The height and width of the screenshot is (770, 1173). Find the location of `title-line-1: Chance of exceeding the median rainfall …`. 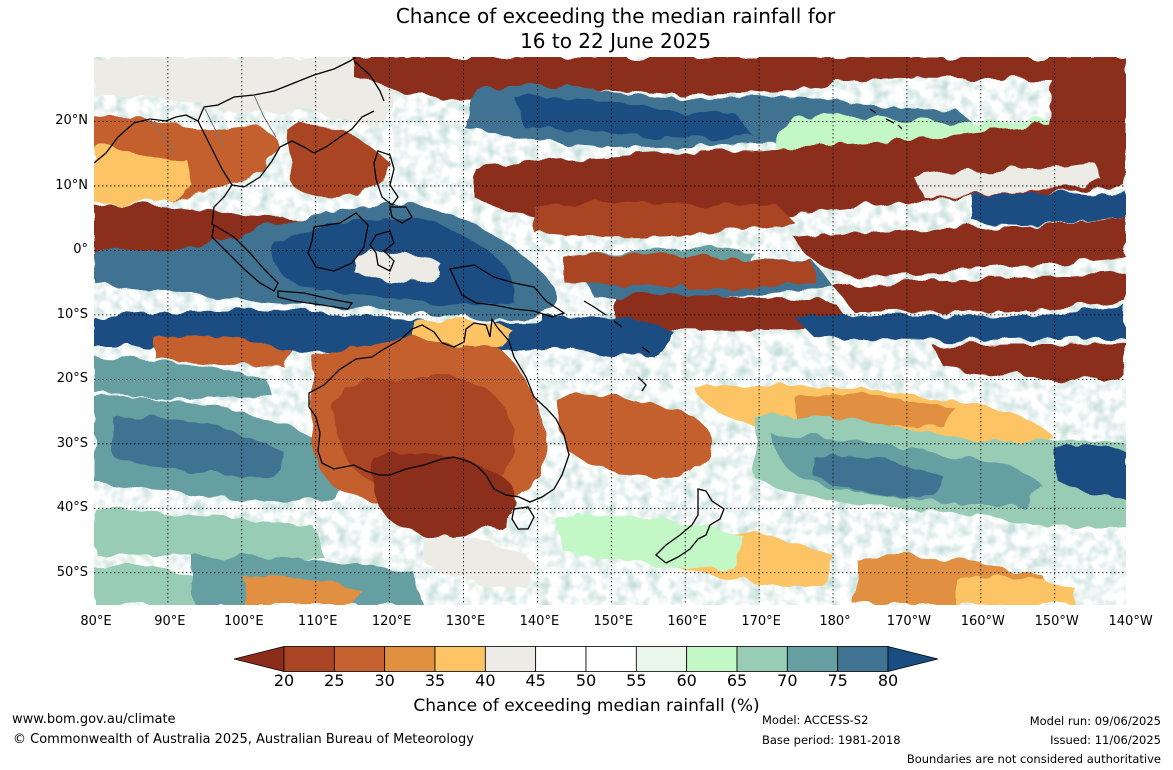

title-line-1: Chance of exceeding the median rainfall … is located at coordinates (615, 16).